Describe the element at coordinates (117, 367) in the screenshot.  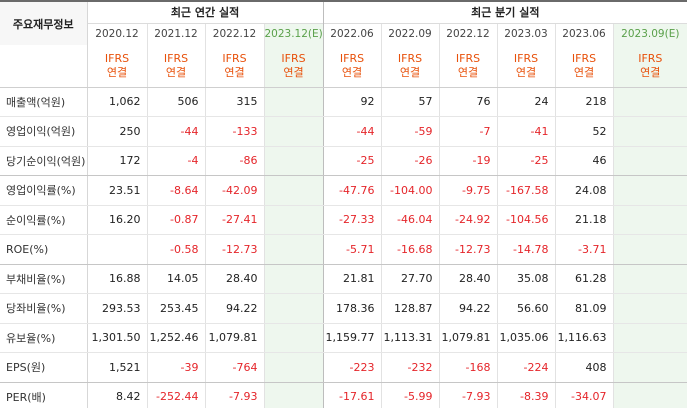
I see `value-cell: 1,521` at that location.